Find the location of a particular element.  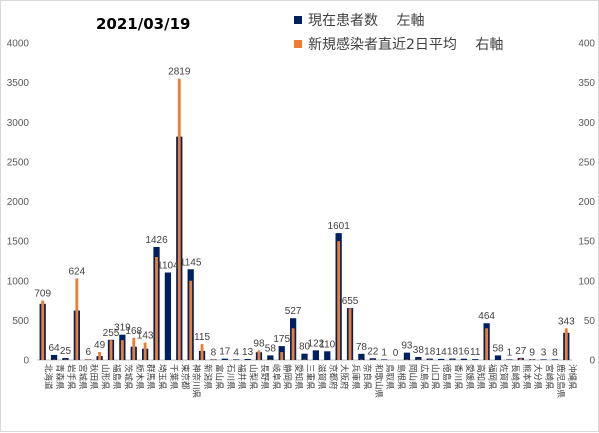

data-label: 343 is located at coordinates (566, 321).